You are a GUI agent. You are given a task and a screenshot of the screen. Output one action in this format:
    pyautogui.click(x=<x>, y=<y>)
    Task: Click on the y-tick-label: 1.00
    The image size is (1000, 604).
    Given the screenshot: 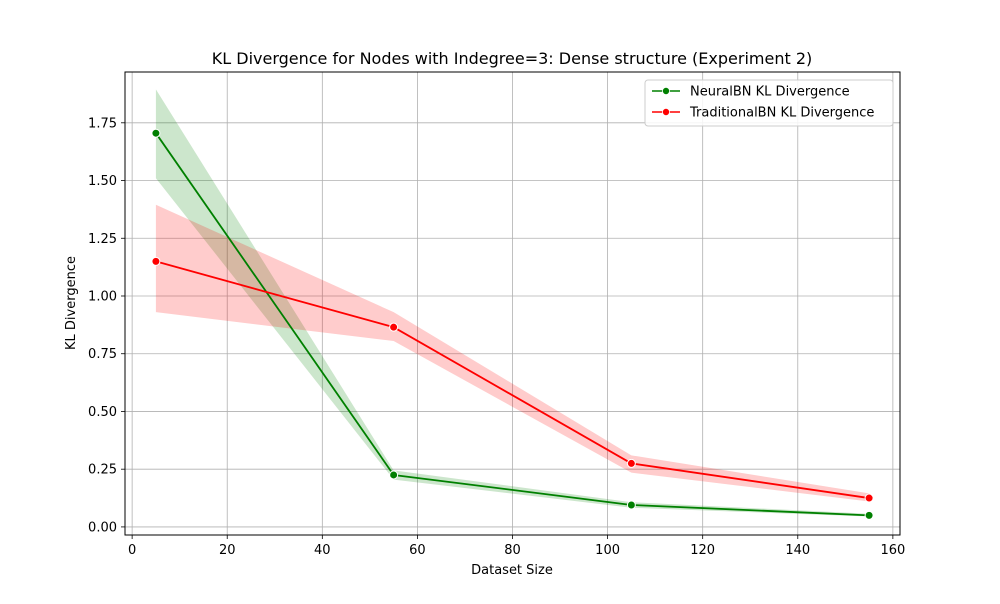 What is the action you would take?
    pyautogui.click(x=102, y=296)
    